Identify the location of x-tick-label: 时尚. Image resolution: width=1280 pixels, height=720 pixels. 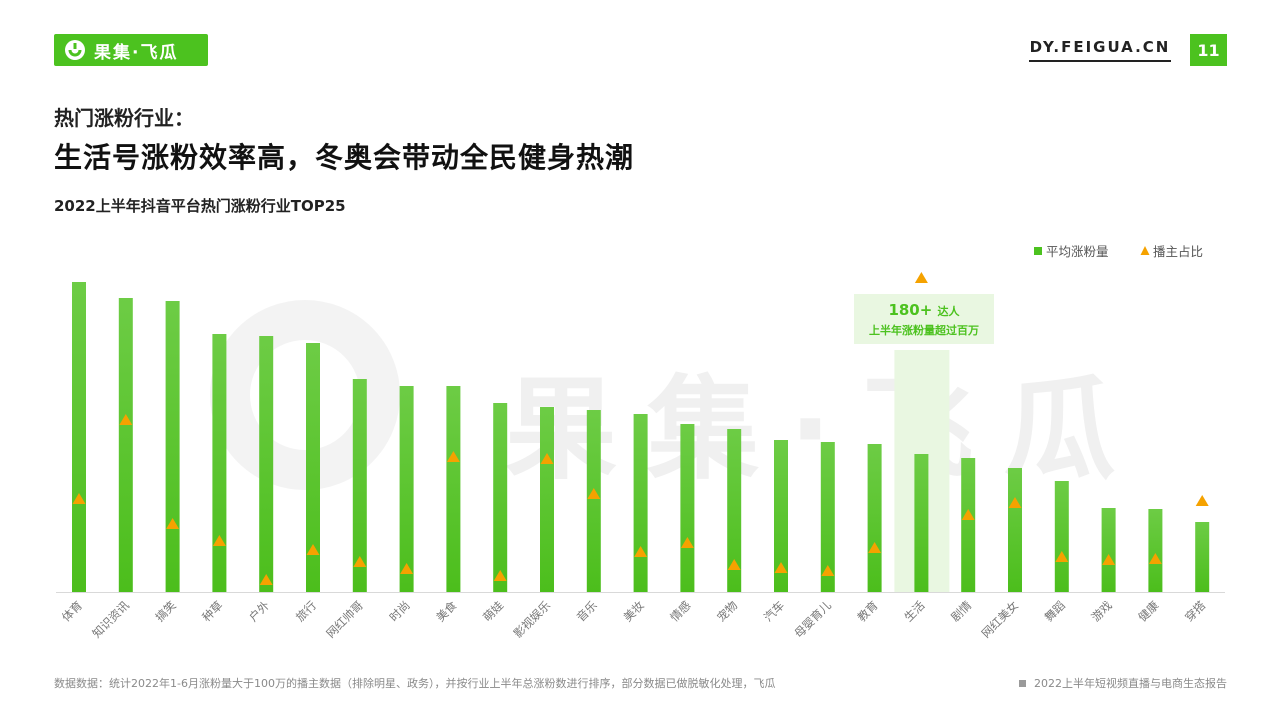
(400, 611).